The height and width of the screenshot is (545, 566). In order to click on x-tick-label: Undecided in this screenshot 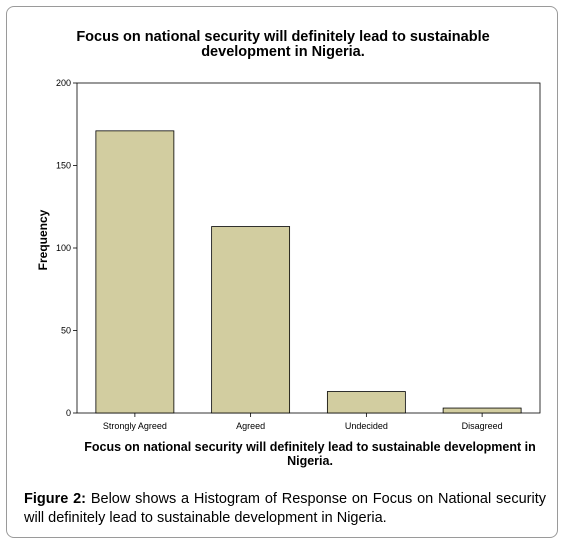, I will do `click(366, 426)`.